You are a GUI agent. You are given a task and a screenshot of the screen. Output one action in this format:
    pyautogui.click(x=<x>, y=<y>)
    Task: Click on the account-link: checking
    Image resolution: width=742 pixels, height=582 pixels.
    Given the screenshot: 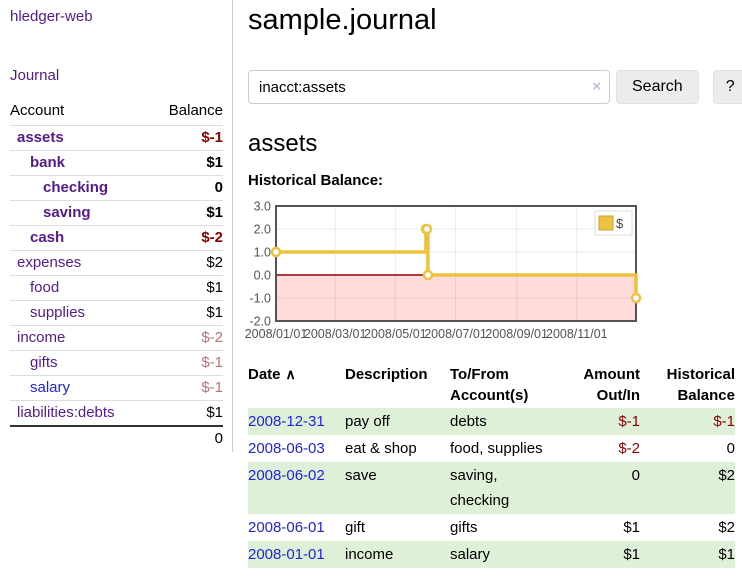 What is the action you would take?
    pyautogui.click(x=76, y=187)
    